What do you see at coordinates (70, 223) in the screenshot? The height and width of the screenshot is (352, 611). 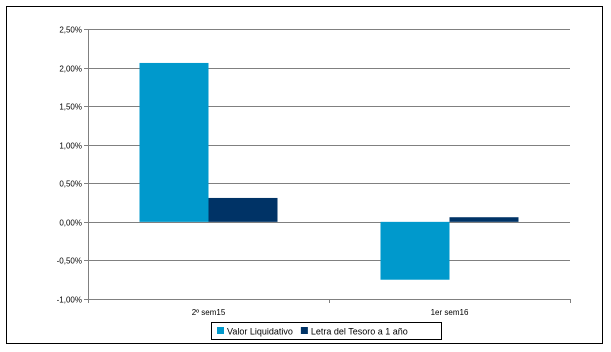 I see `y-tick-label: 0,00%` at bounding box center [70, 223].